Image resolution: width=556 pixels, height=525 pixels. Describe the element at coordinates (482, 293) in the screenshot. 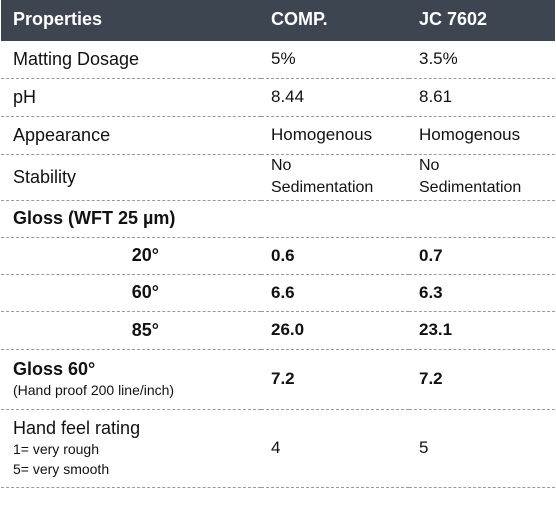

I see `jc-gloss-60: 6.3` at that location.